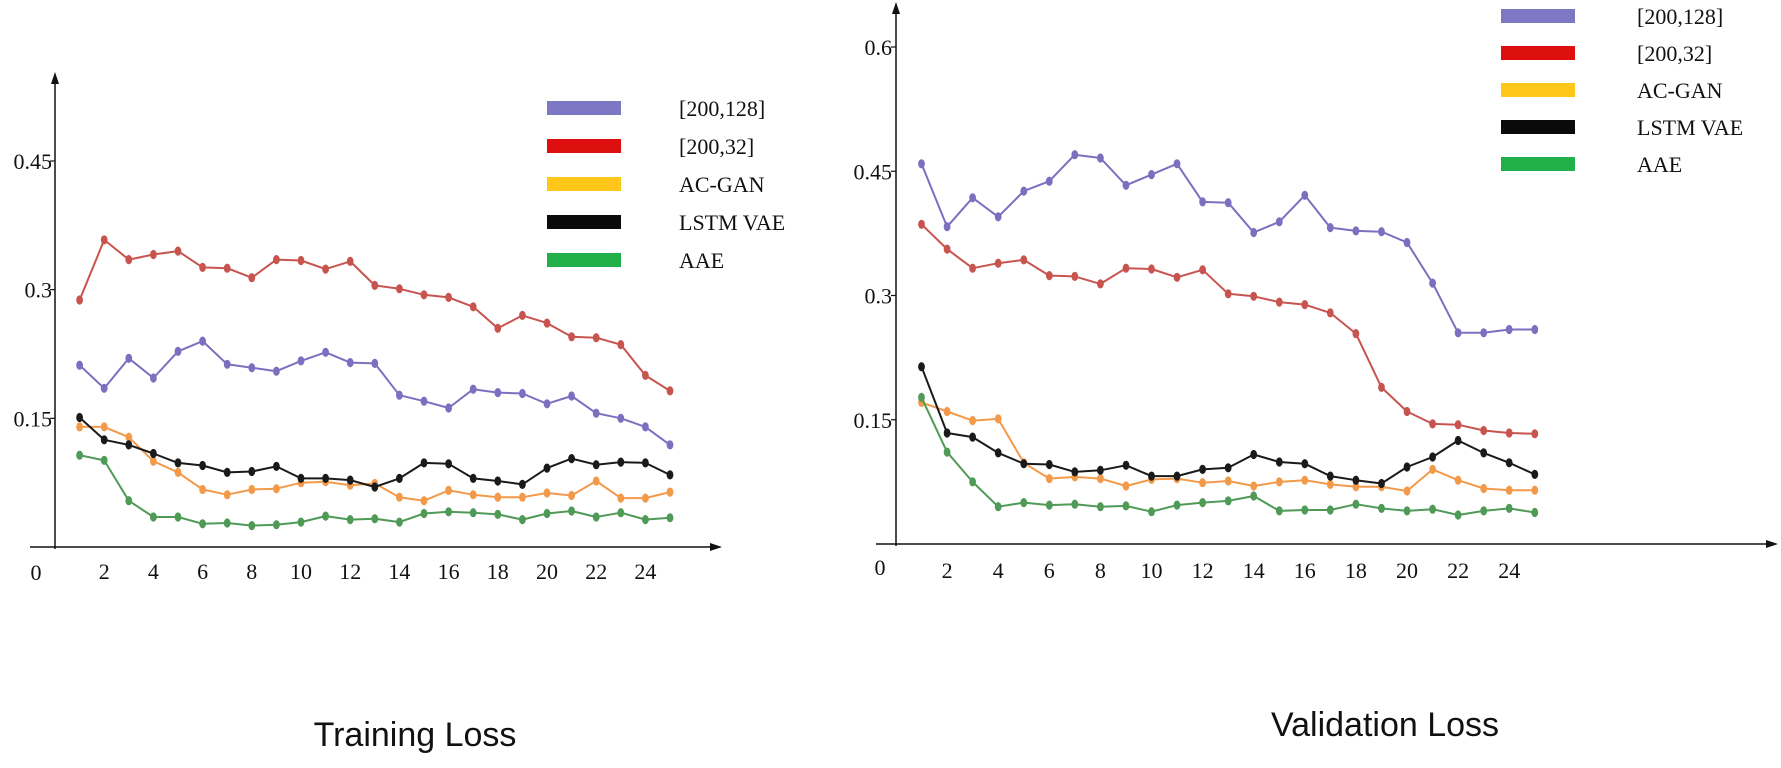 Image resolution: width=1781 pixels, height=768 pixels. Describe the element at coordinates (722, 108) in the screenshot. I see `legend-label: [200,128]` at that location.